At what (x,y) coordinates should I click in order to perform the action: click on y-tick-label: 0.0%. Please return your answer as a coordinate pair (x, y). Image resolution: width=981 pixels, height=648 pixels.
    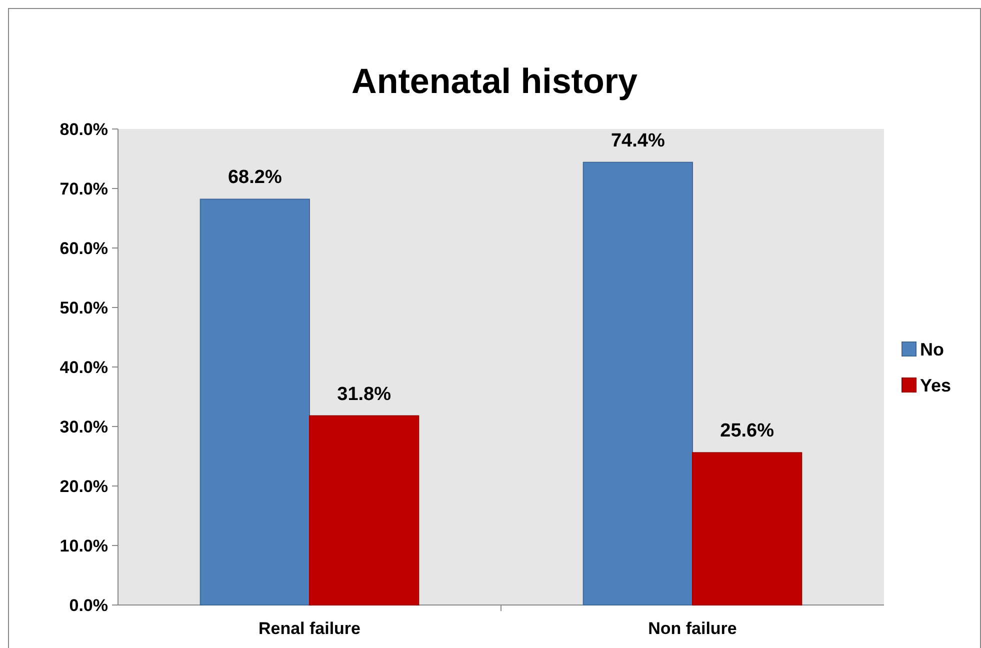
    Looking at the image, I should click on (88, 605).